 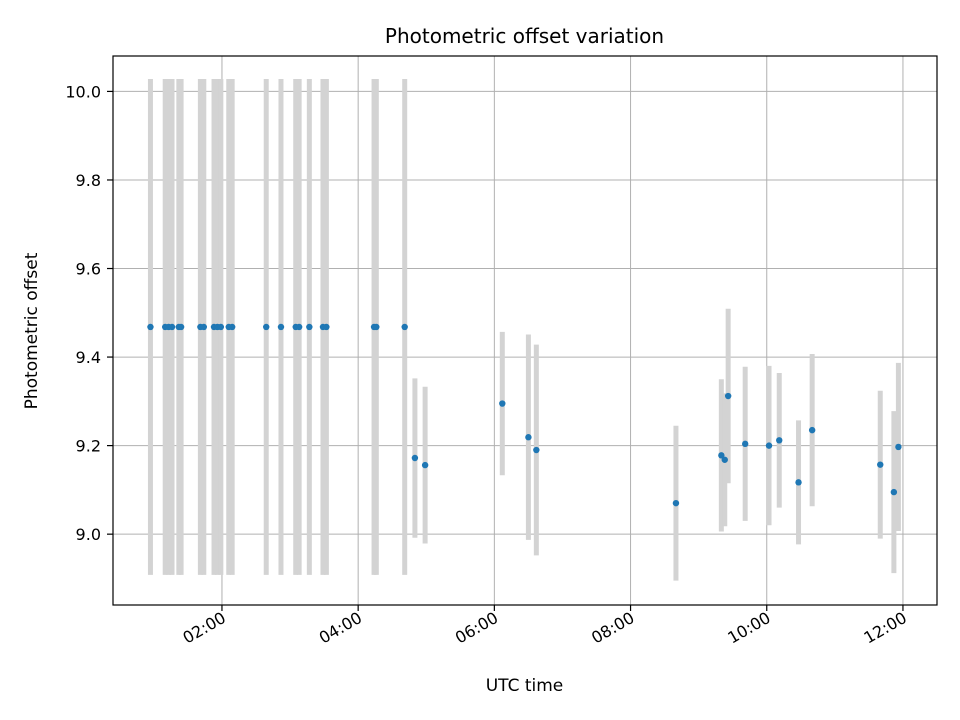 What do you see at coordinates (88, 534) in the screenshot?
I see `y-tick-label: 9.0` at bounding box center [88, 534].